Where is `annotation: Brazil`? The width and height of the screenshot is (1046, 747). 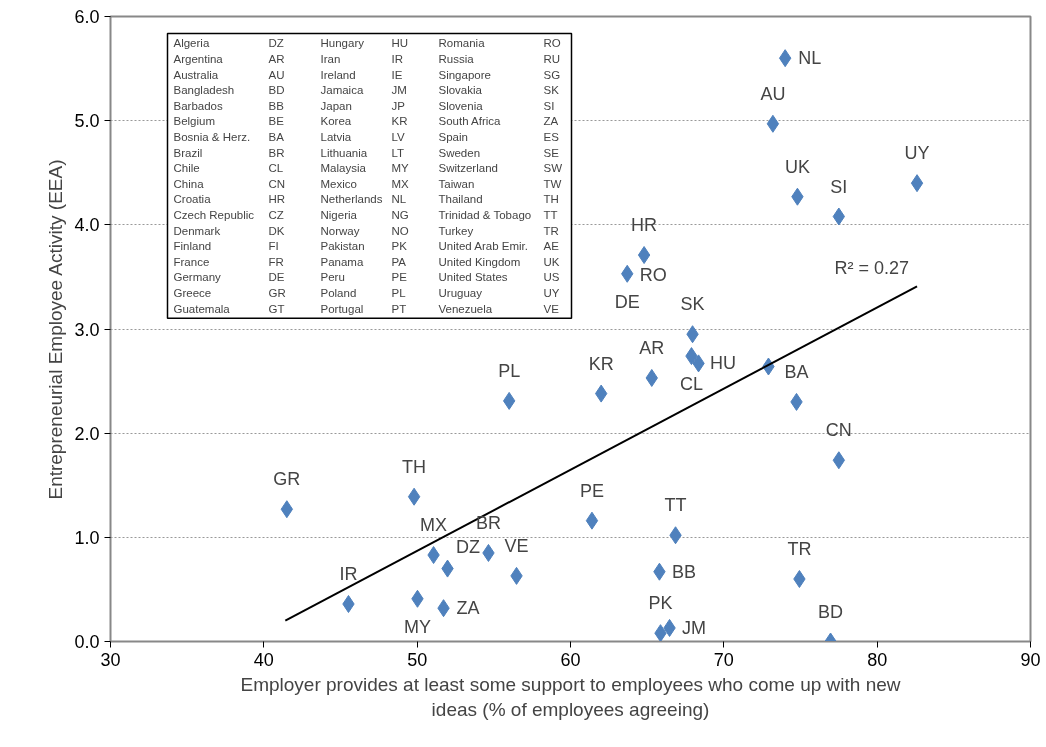 annotation: Brazil is located at coordinates (188, 152).